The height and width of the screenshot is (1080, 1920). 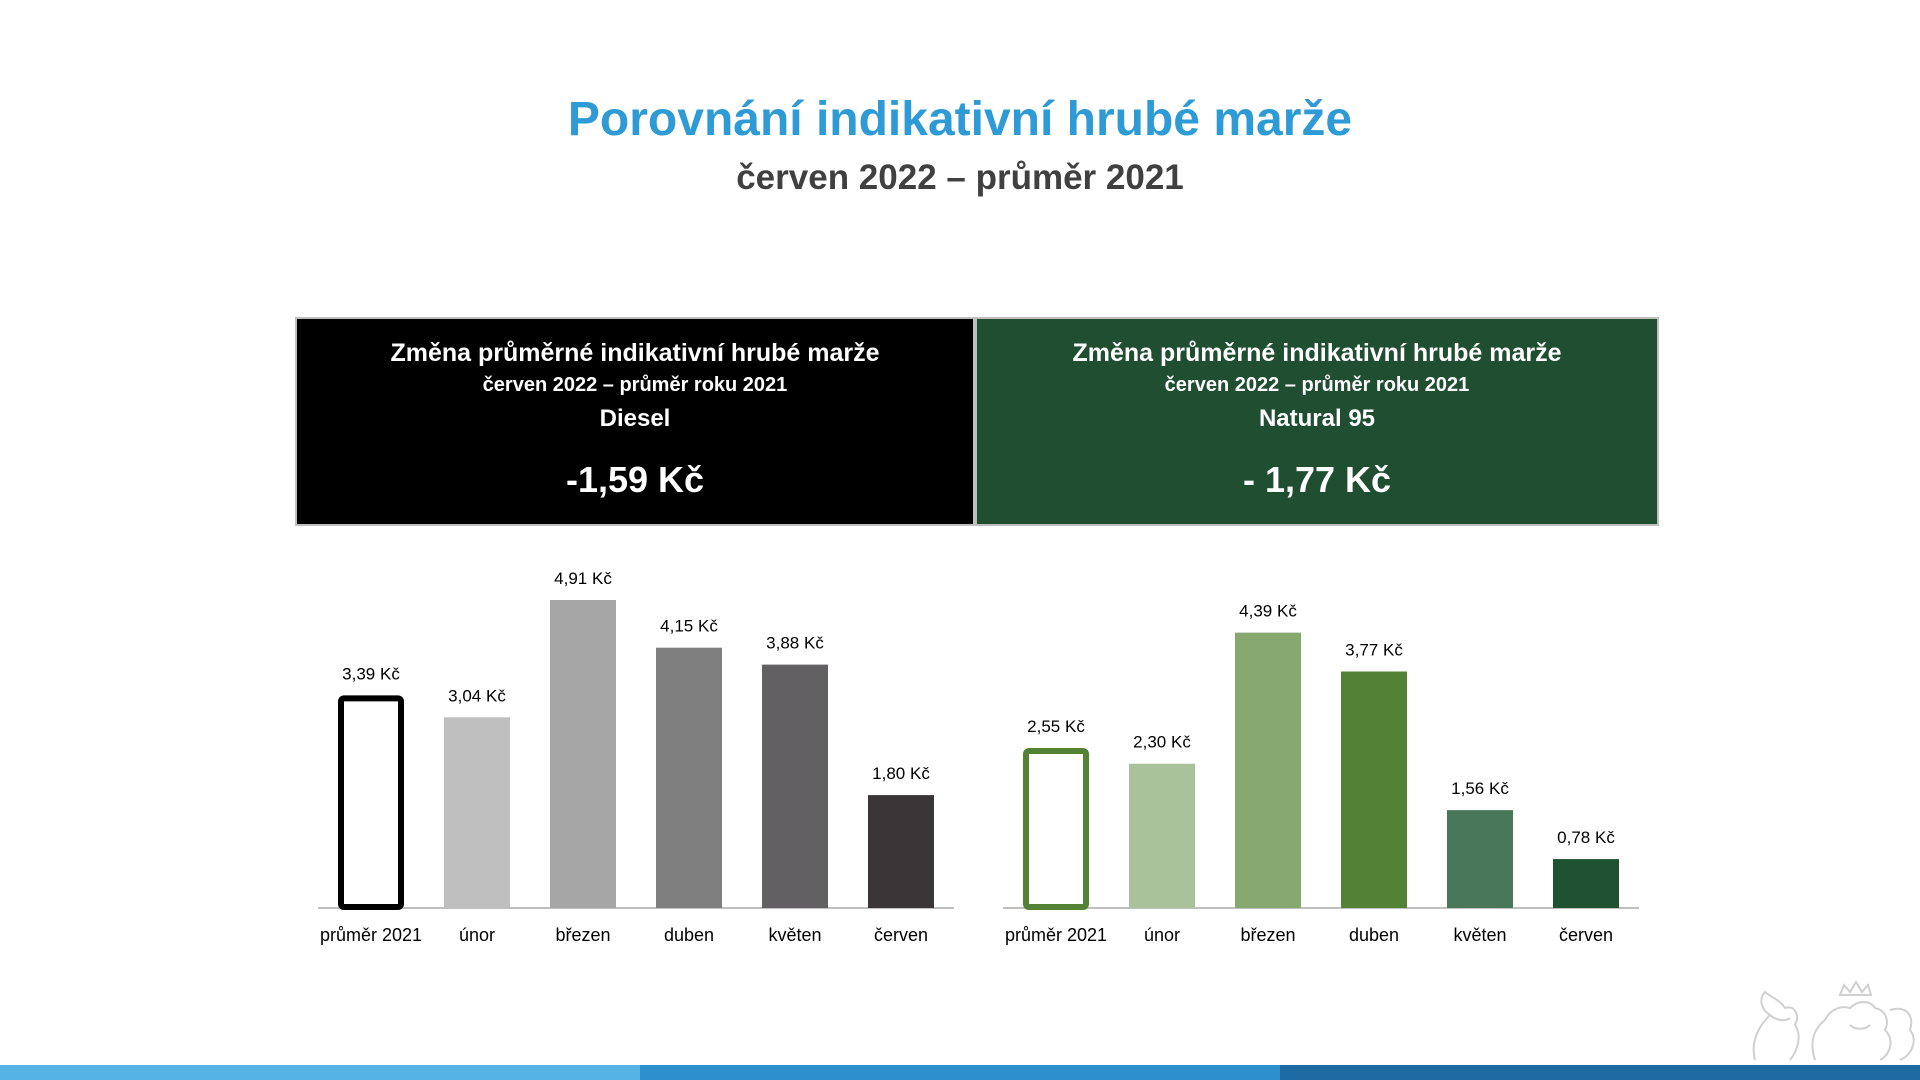 I want to click on lion-emblem-icon, so click(x=1833, y=1020).